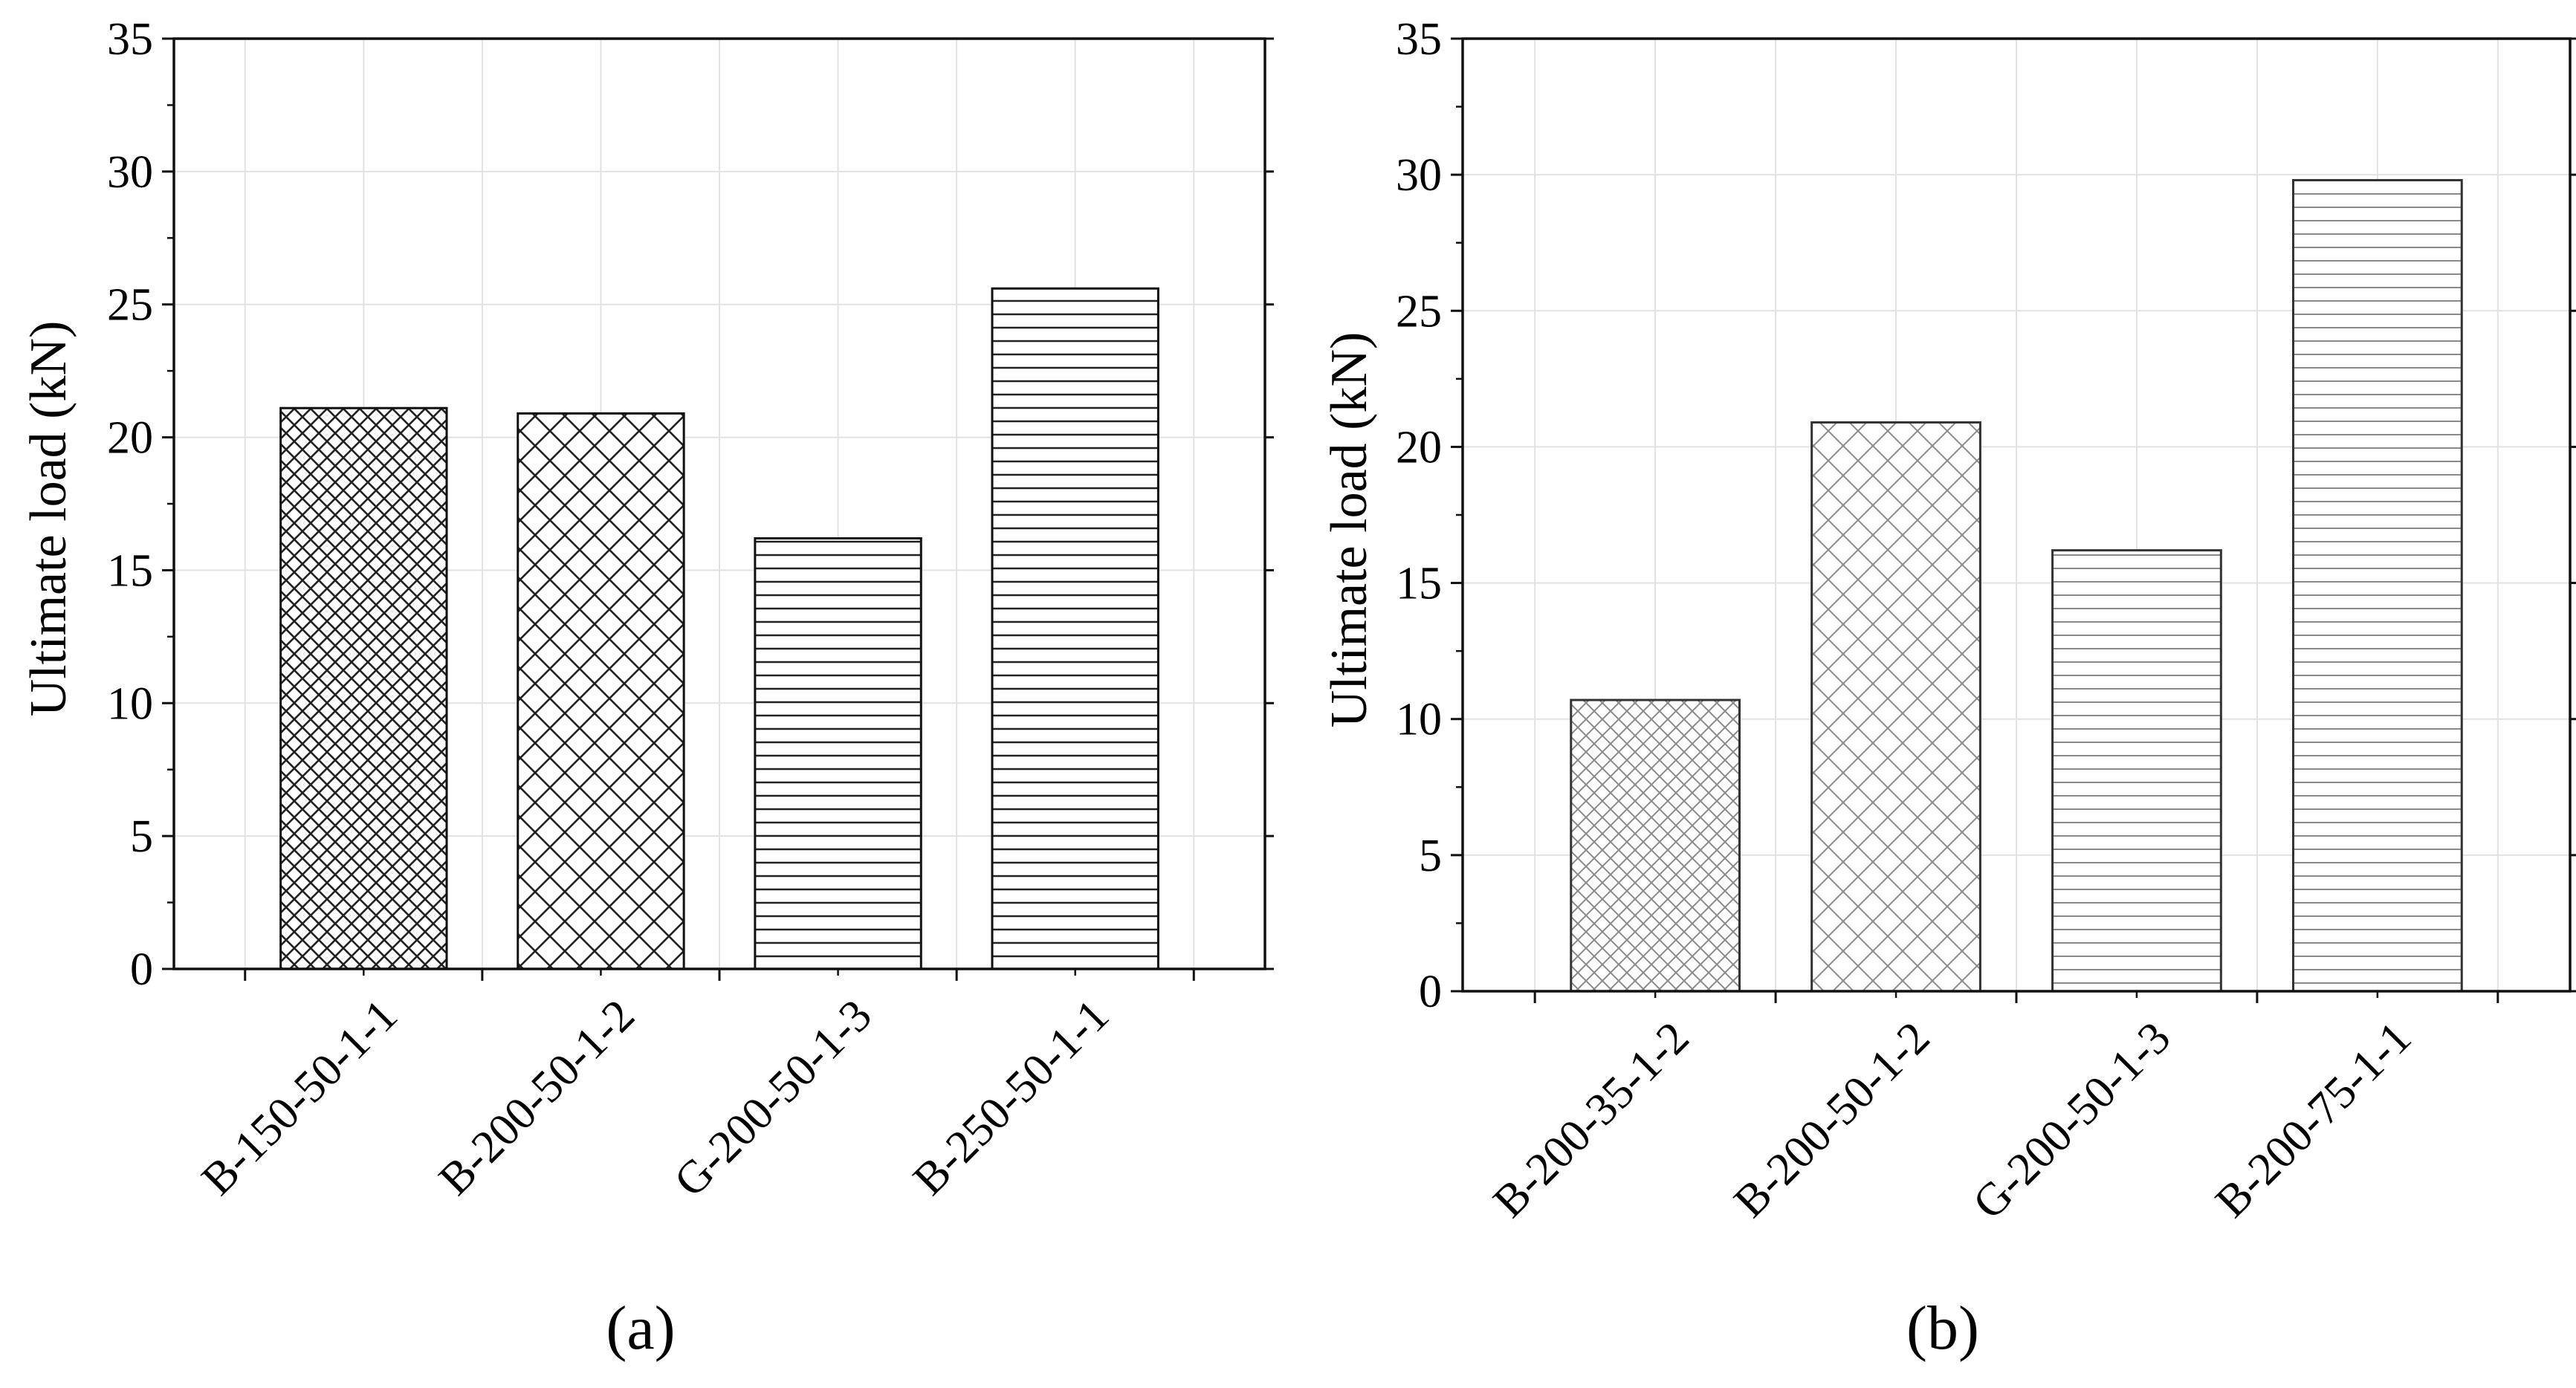  What do you see at coordinates (1590, 1119) in the screenshot?
I see `x-tick-label: B-200-35-1-2` at bounding box center [1590, 1119].